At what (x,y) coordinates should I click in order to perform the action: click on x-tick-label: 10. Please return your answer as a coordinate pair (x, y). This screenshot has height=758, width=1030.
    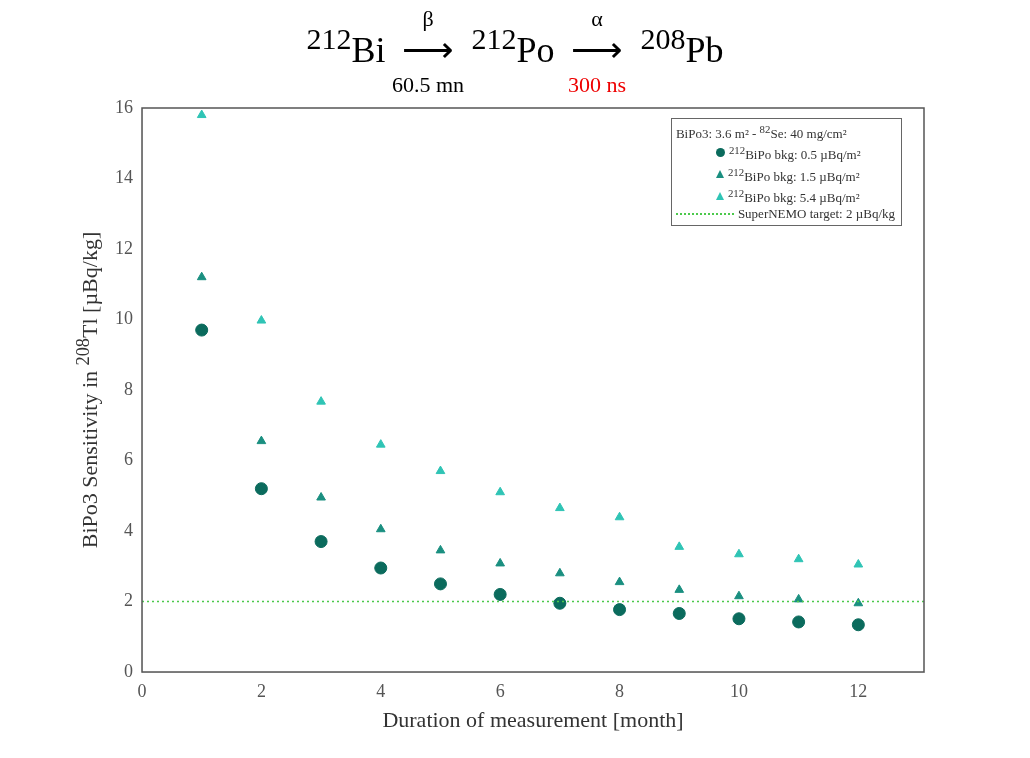
    Looking at the image, I should click on (738, 690).